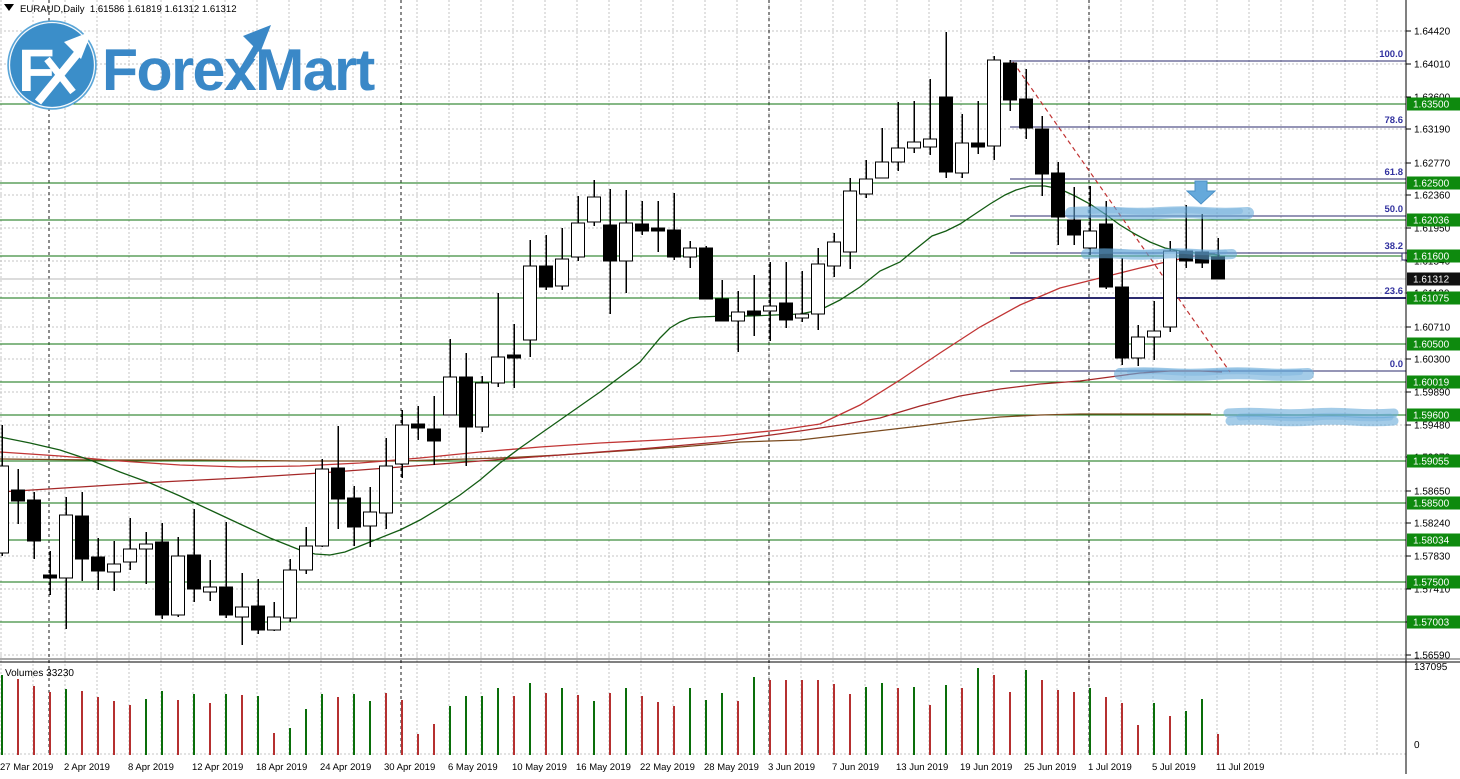 Image resolution: width=1460 pixels, height=779 pixels. What do you see at coordinates (986, 767) in the screenshot?
I see `svg-text: 19 Jun 2019` at bounding box center [986, 767].